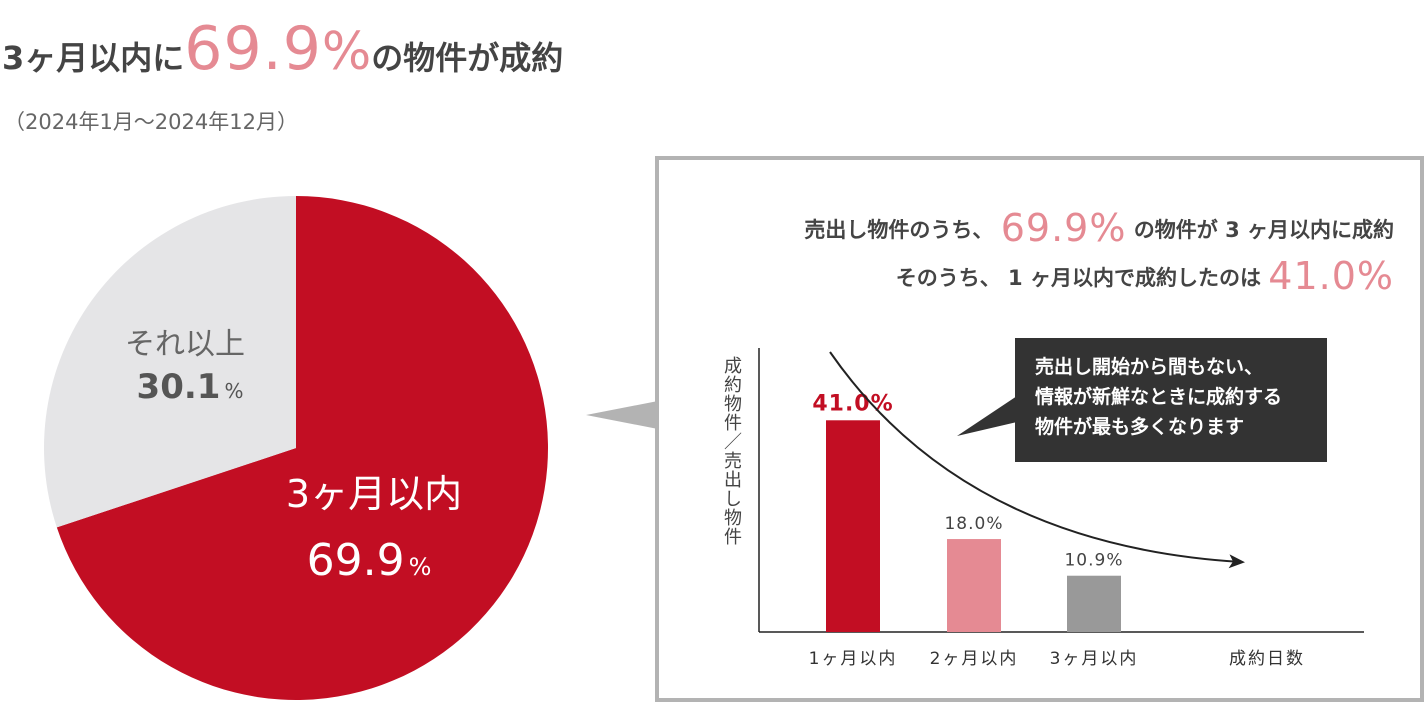  I want to click on bar-value-label-2: 18.0%, so click(973, 524).